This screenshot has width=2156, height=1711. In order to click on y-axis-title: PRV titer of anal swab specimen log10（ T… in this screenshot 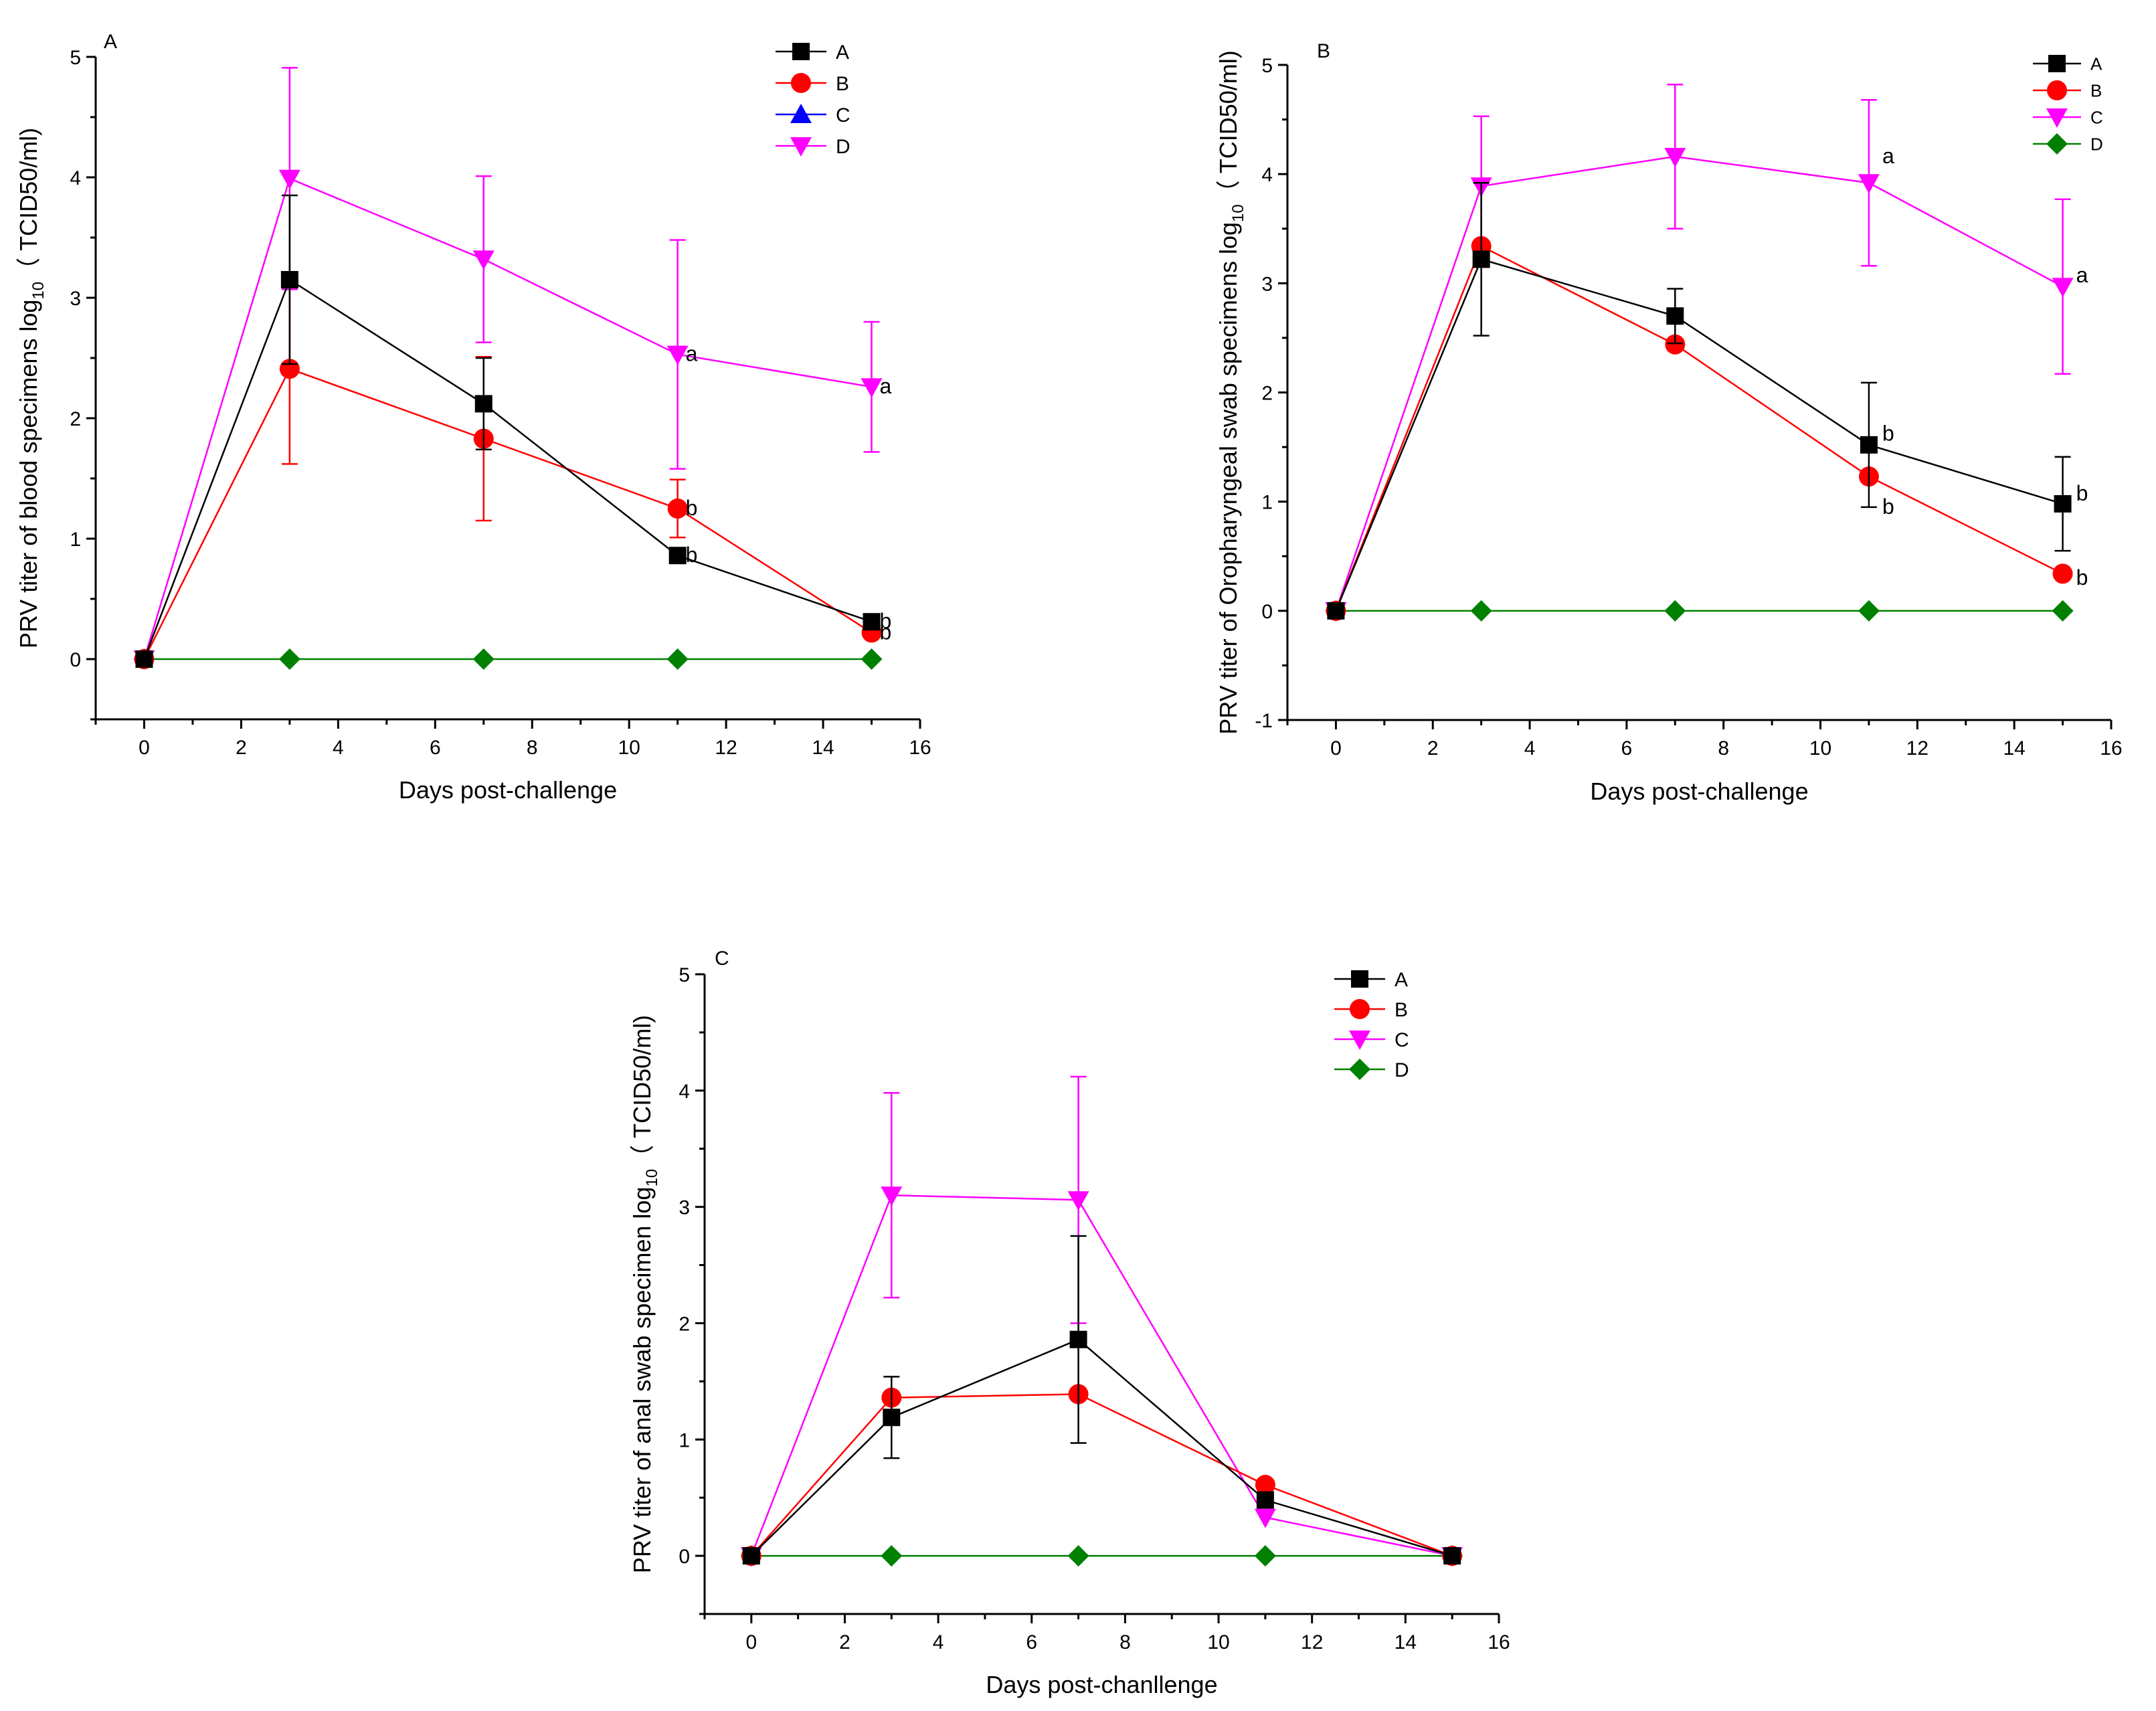, I will do `click(644, 1294)`.